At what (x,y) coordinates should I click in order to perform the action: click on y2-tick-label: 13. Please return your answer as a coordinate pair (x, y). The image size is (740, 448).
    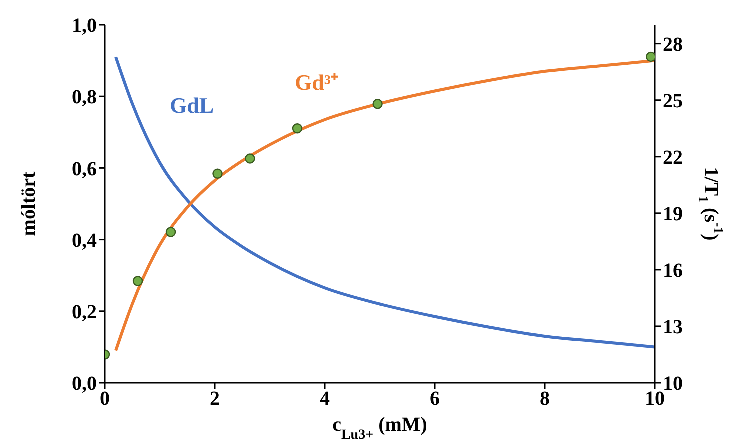
    Looking at the image, I should click on (673, 327).